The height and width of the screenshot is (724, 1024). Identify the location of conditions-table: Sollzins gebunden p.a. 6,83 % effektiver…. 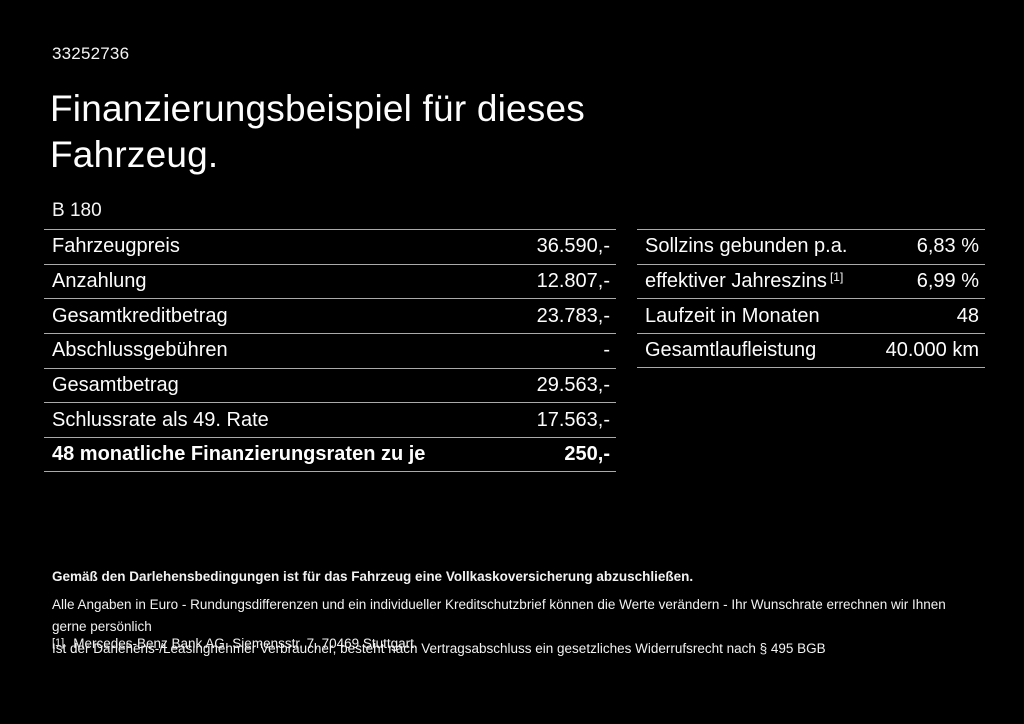
(811, 298).